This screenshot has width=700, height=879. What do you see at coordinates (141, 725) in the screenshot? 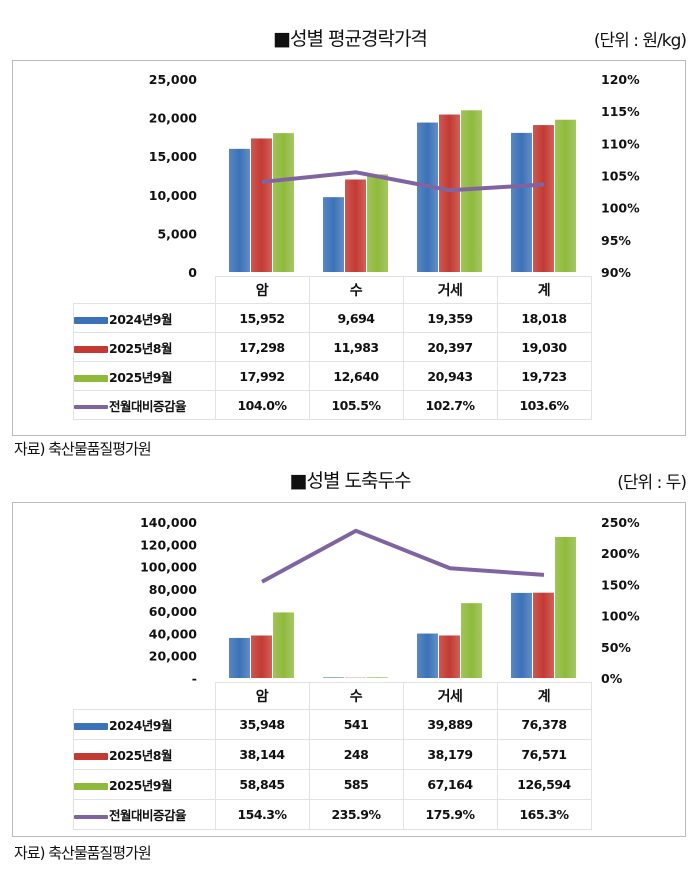
I see `series-name: 2024년9월` at bounding box center [141, 725].